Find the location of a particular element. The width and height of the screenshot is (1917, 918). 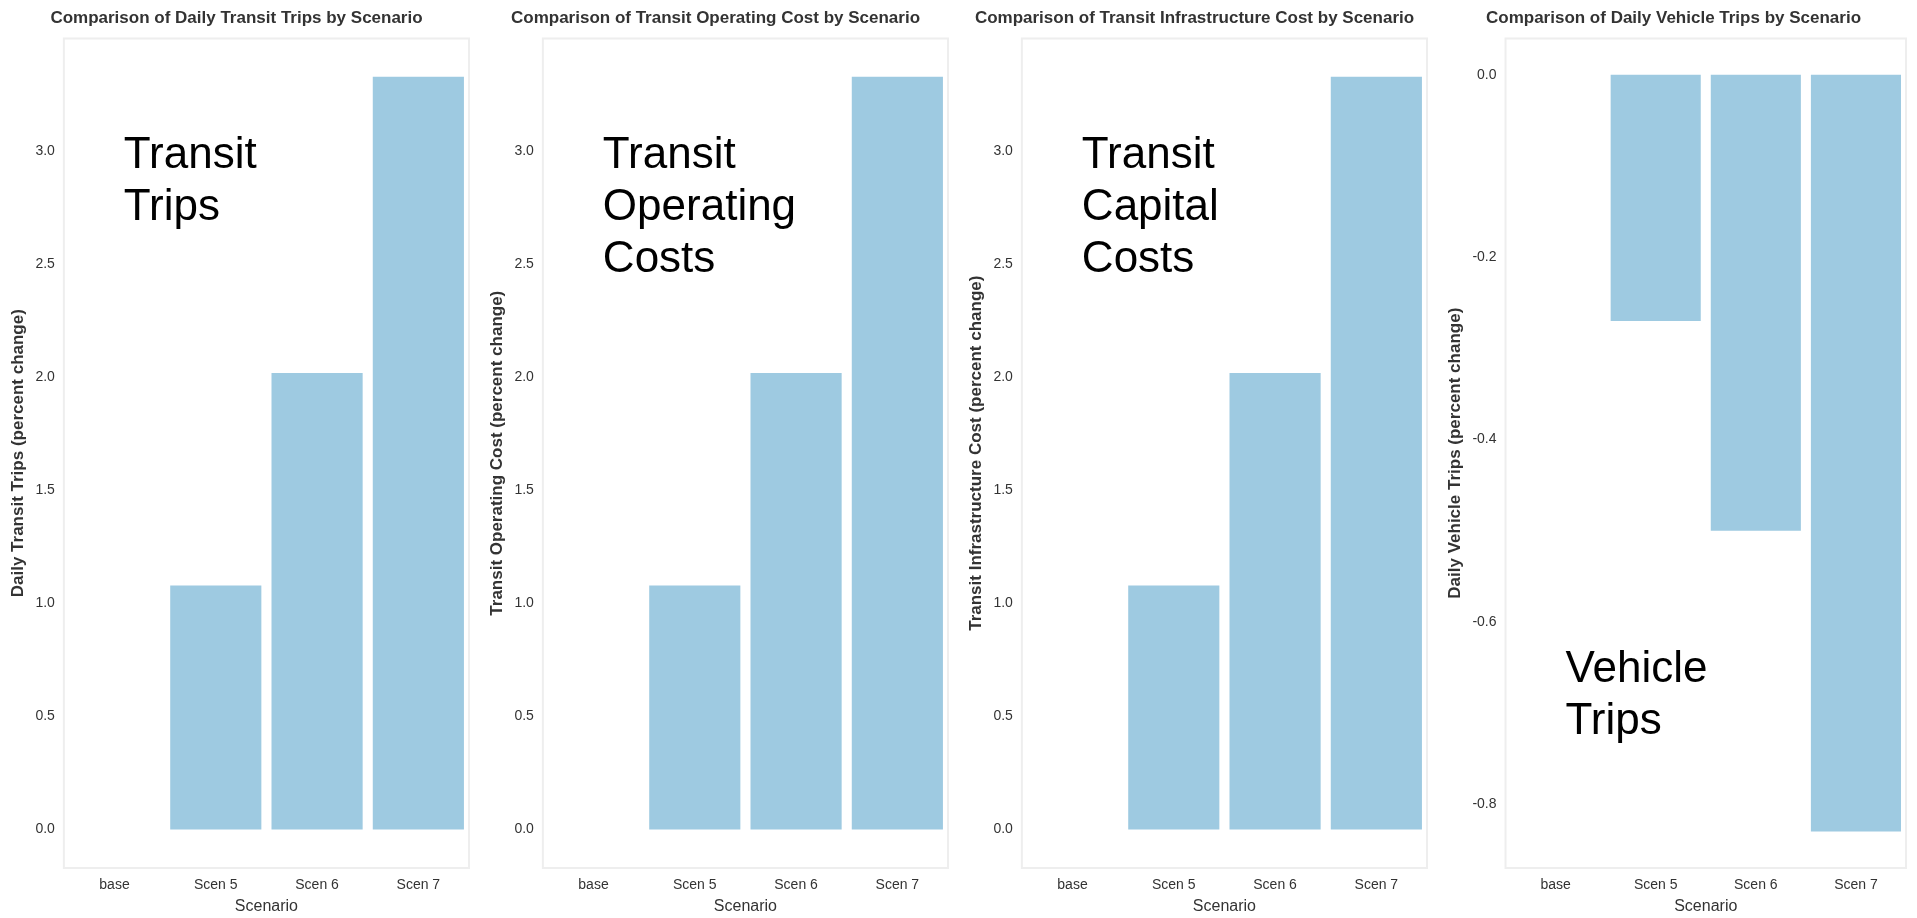

annotation: Transit Capital Costs is located at coordinates (1150, 204).